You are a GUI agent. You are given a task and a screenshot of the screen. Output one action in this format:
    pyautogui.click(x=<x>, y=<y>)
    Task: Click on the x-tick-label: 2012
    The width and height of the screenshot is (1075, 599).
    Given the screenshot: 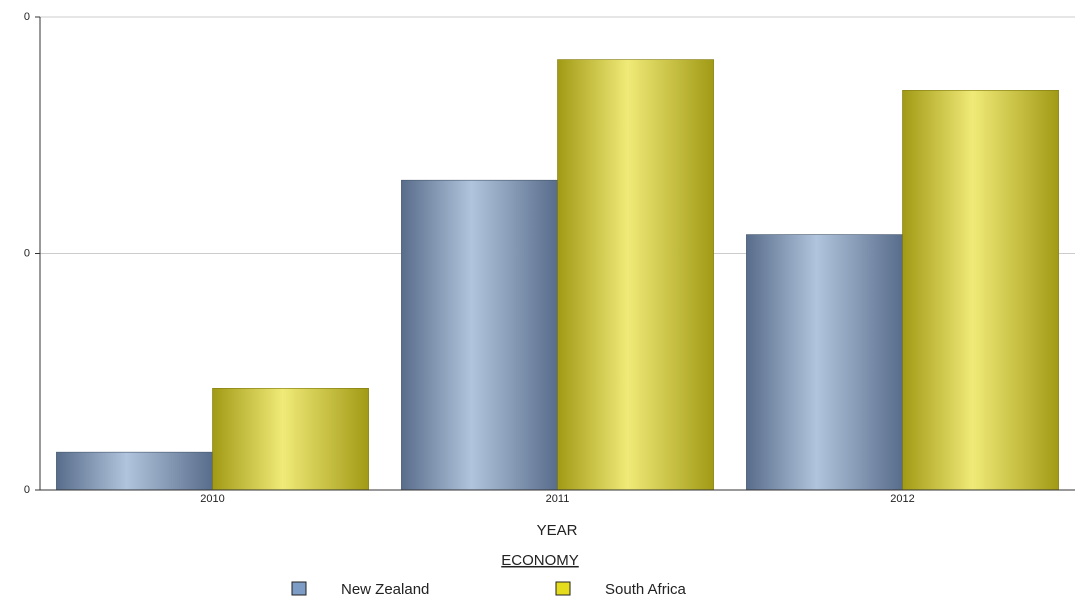 What is the action you would take?
    pyautogui.click(x=902, y=499)
    